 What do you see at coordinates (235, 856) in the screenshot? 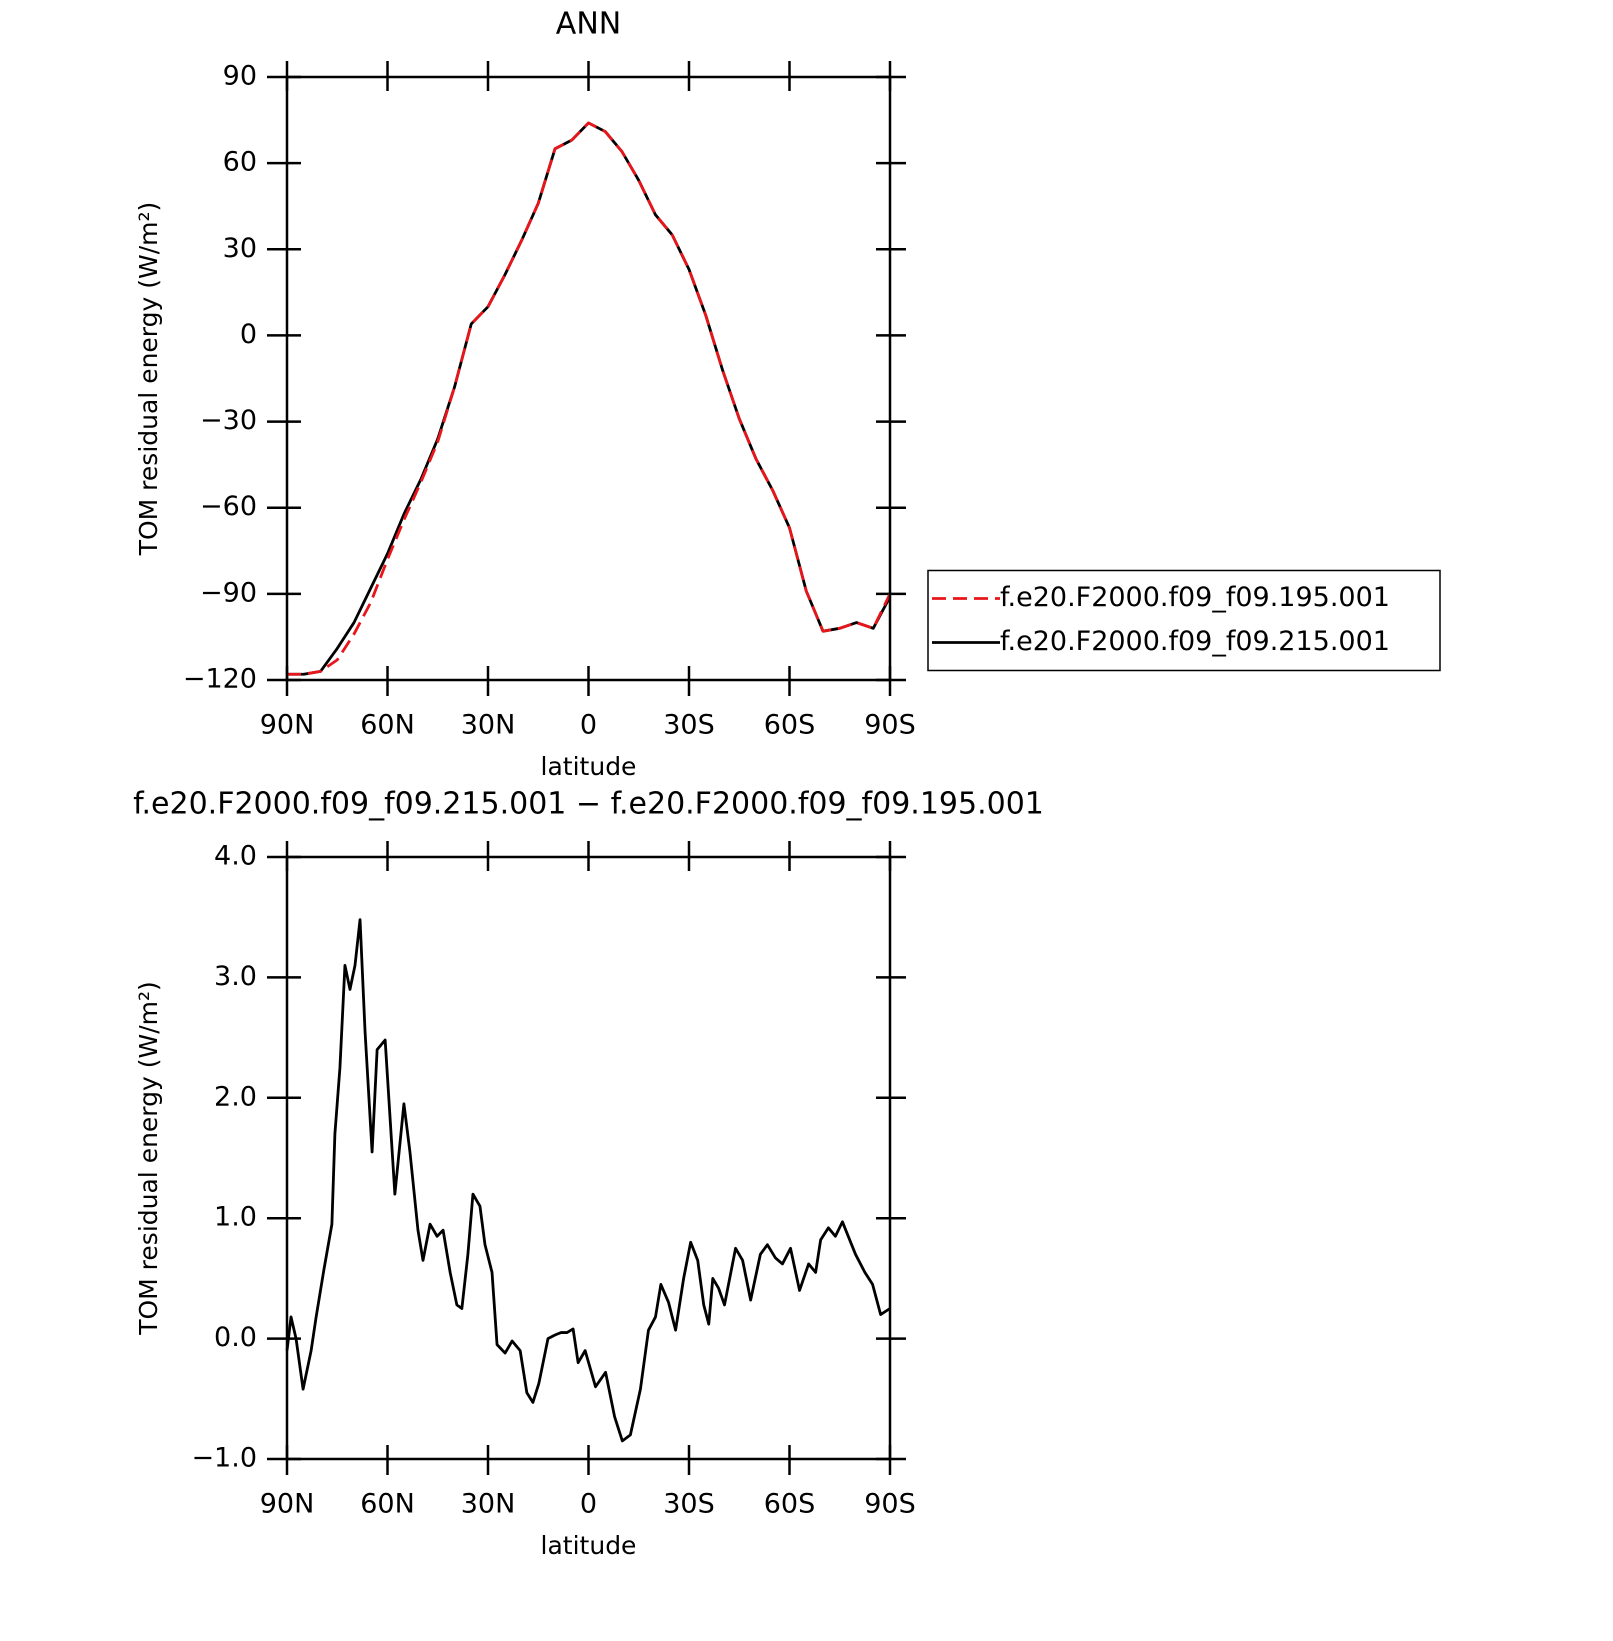
I see `y-tick-label: 4.0` at bounding box center [235, 856].